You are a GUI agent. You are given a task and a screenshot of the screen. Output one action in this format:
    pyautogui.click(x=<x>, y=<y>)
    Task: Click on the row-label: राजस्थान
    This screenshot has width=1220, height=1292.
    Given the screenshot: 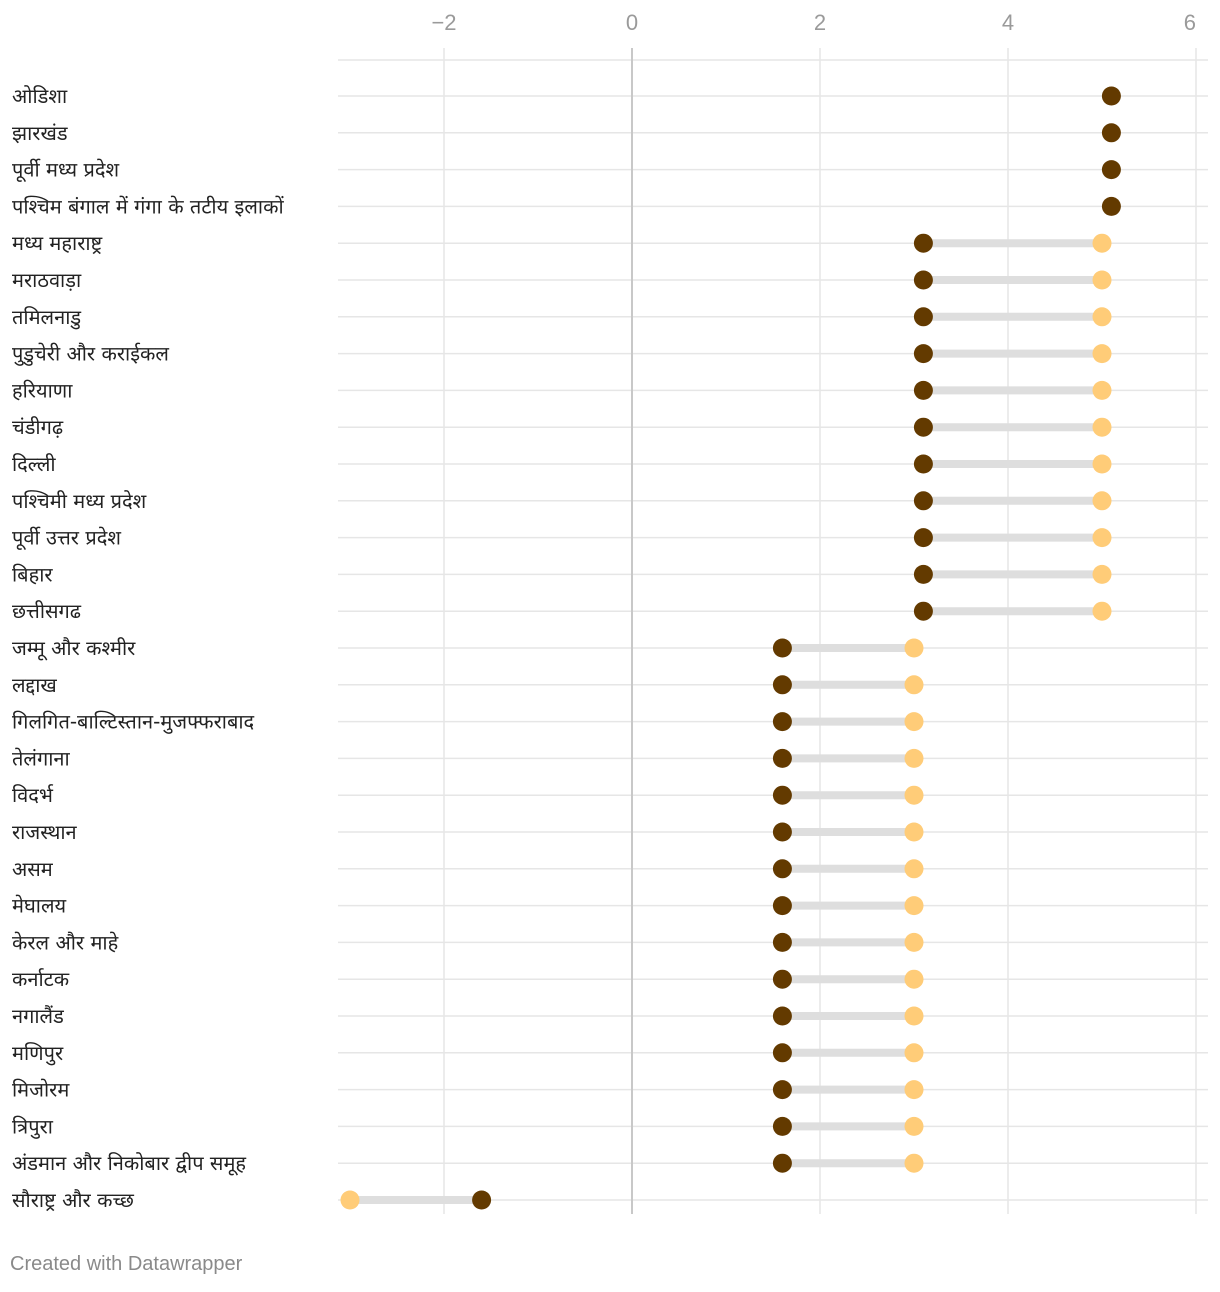 What is the action you would take?
    pyautogui.click(x=45, y=832)
    